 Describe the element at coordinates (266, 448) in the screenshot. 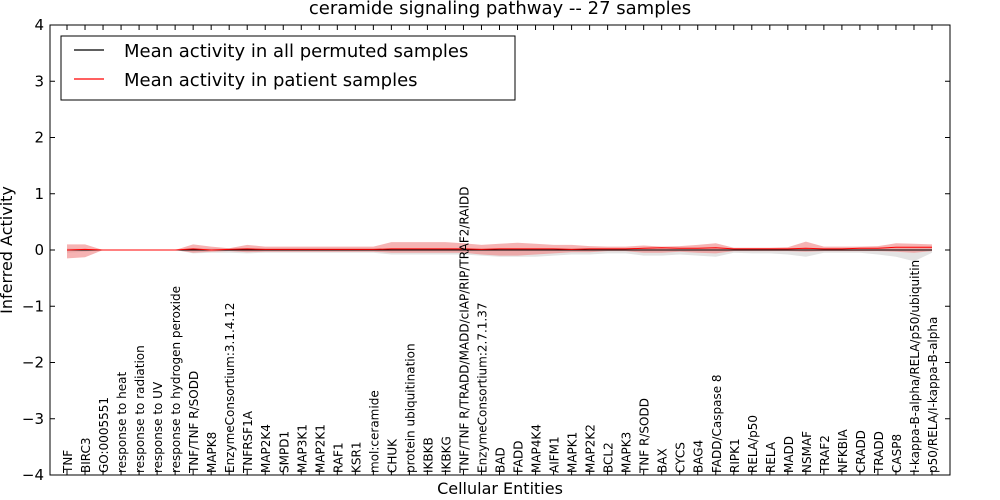

I see `x-tick-label: MAP2K4` at that location.